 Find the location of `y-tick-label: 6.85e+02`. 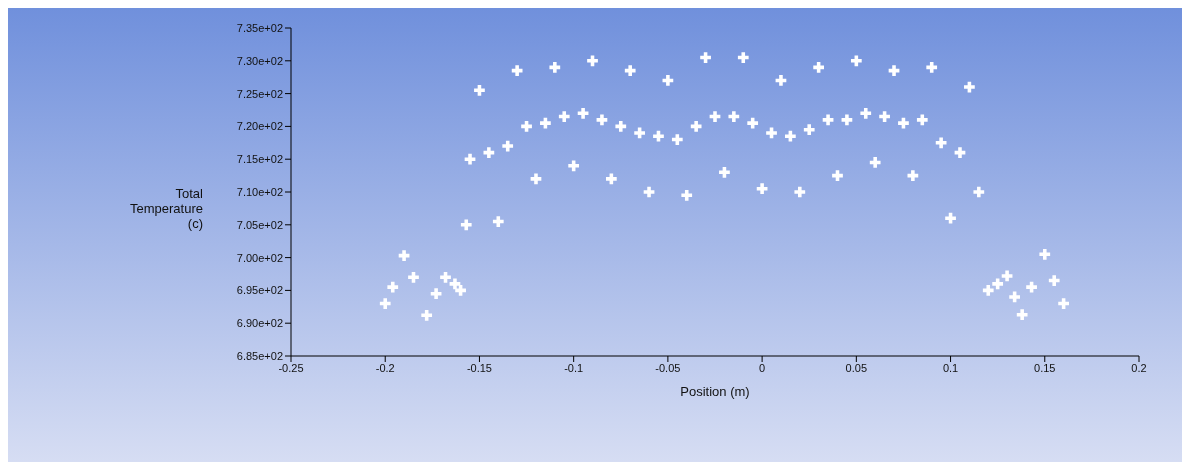

y-tick-label: 6.85e+02 is located at coordinates (259, 355).